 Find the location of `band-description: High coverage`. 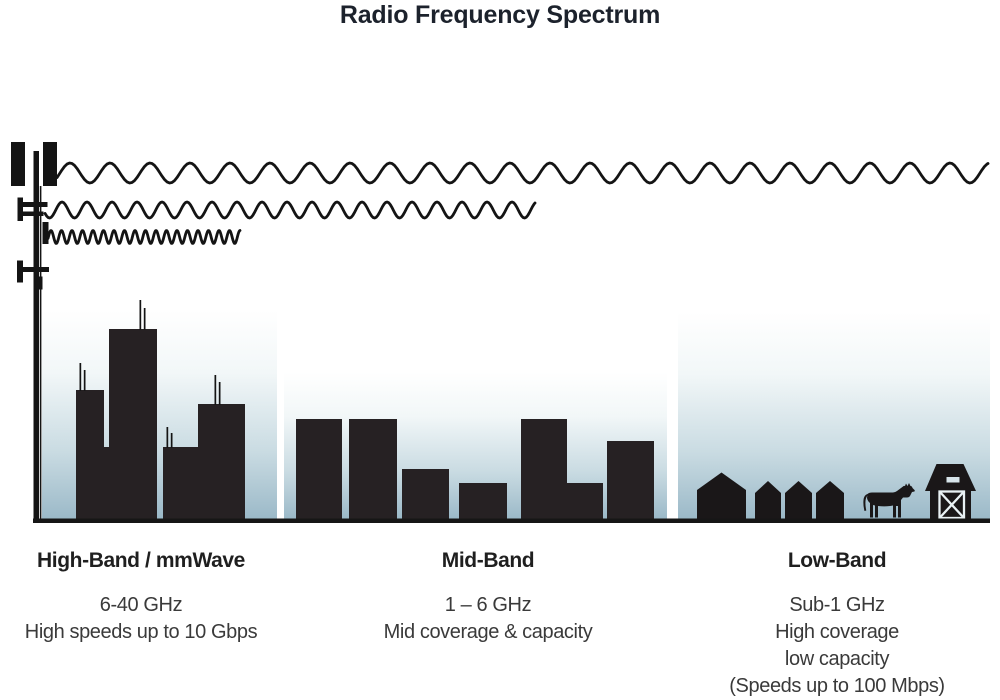

band-description: High coverage is located at coordinates (837, 632).